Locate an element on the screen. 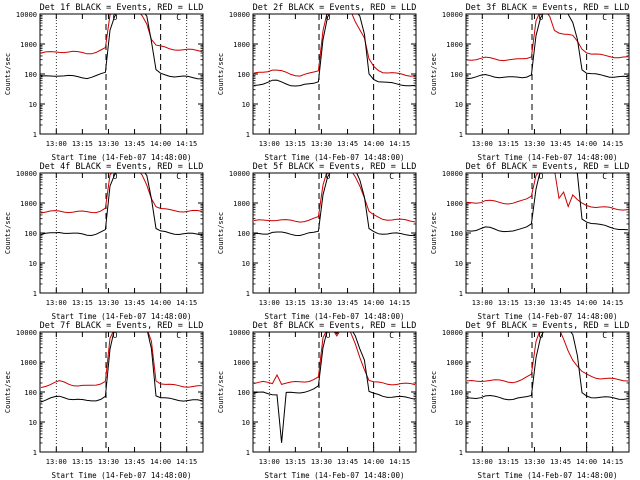 The width and height of the screenshot is (640, 480). chart-title: Det 9f BLACK = Events, RED = LLD is located at coordinates (548, 326).